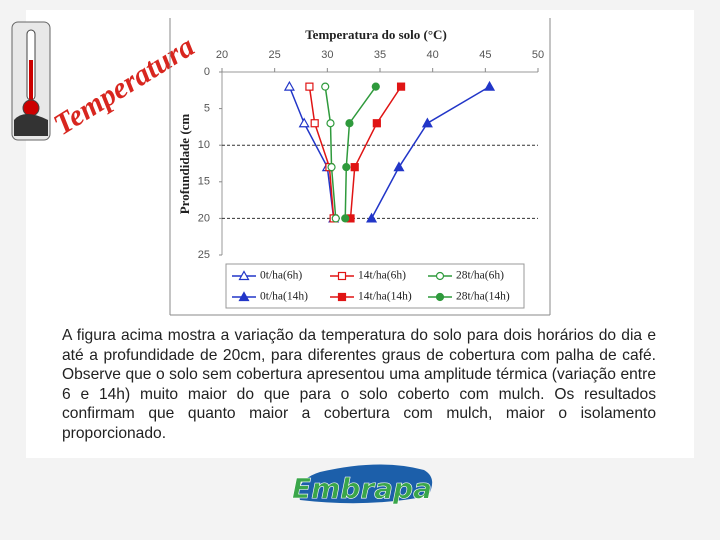 The image size is (720, 540). Describe the element at coordinates (375, 286) in the screenshot. I see `legend-box` at that location.